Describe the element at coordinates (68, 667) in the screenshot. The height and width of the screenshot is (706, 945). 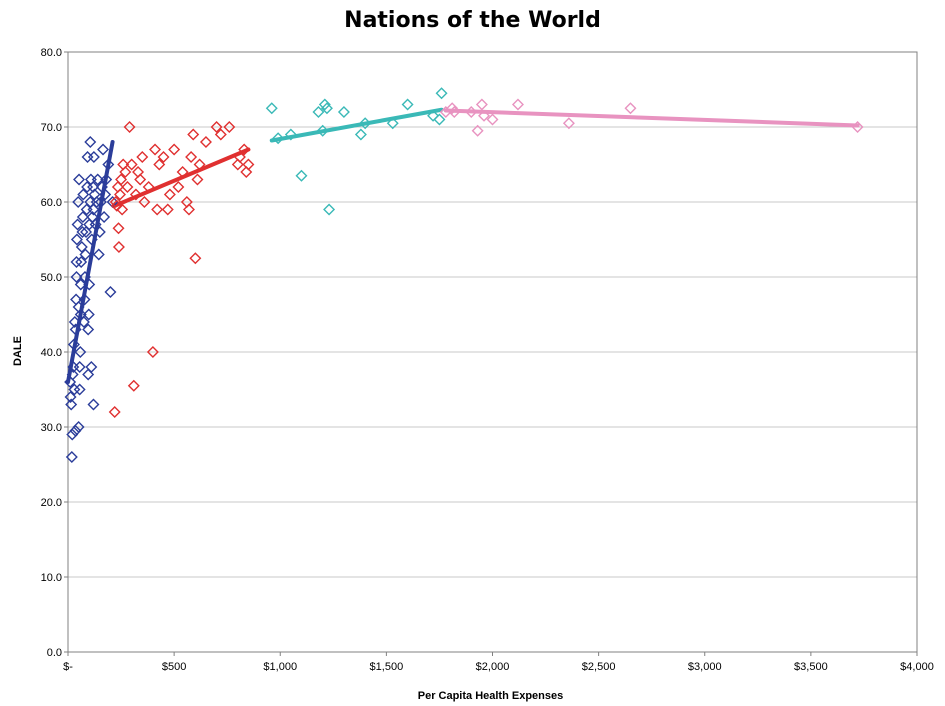
I see `x-tick-label: $-` at that location.